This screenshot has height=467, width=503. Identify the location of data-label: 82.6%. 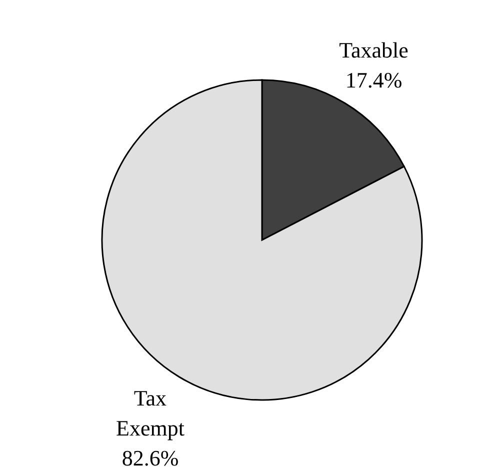
(150, 456).